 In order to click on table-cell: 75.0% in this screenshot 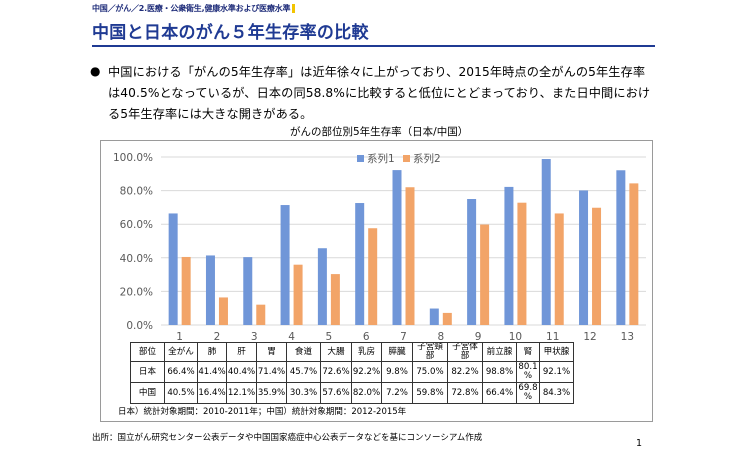, I will do `click(430, 372)`.